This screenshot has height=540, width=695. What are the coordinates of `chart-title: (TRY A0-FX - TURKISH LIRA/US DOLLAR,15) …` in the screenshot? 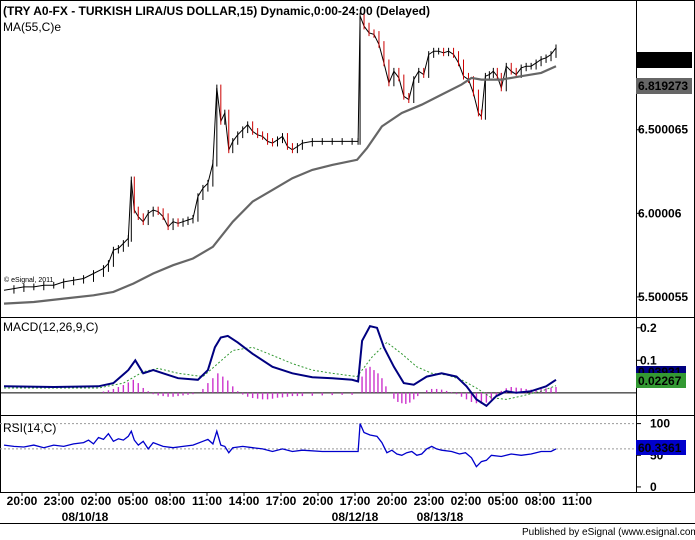 It's located at (216, 11).